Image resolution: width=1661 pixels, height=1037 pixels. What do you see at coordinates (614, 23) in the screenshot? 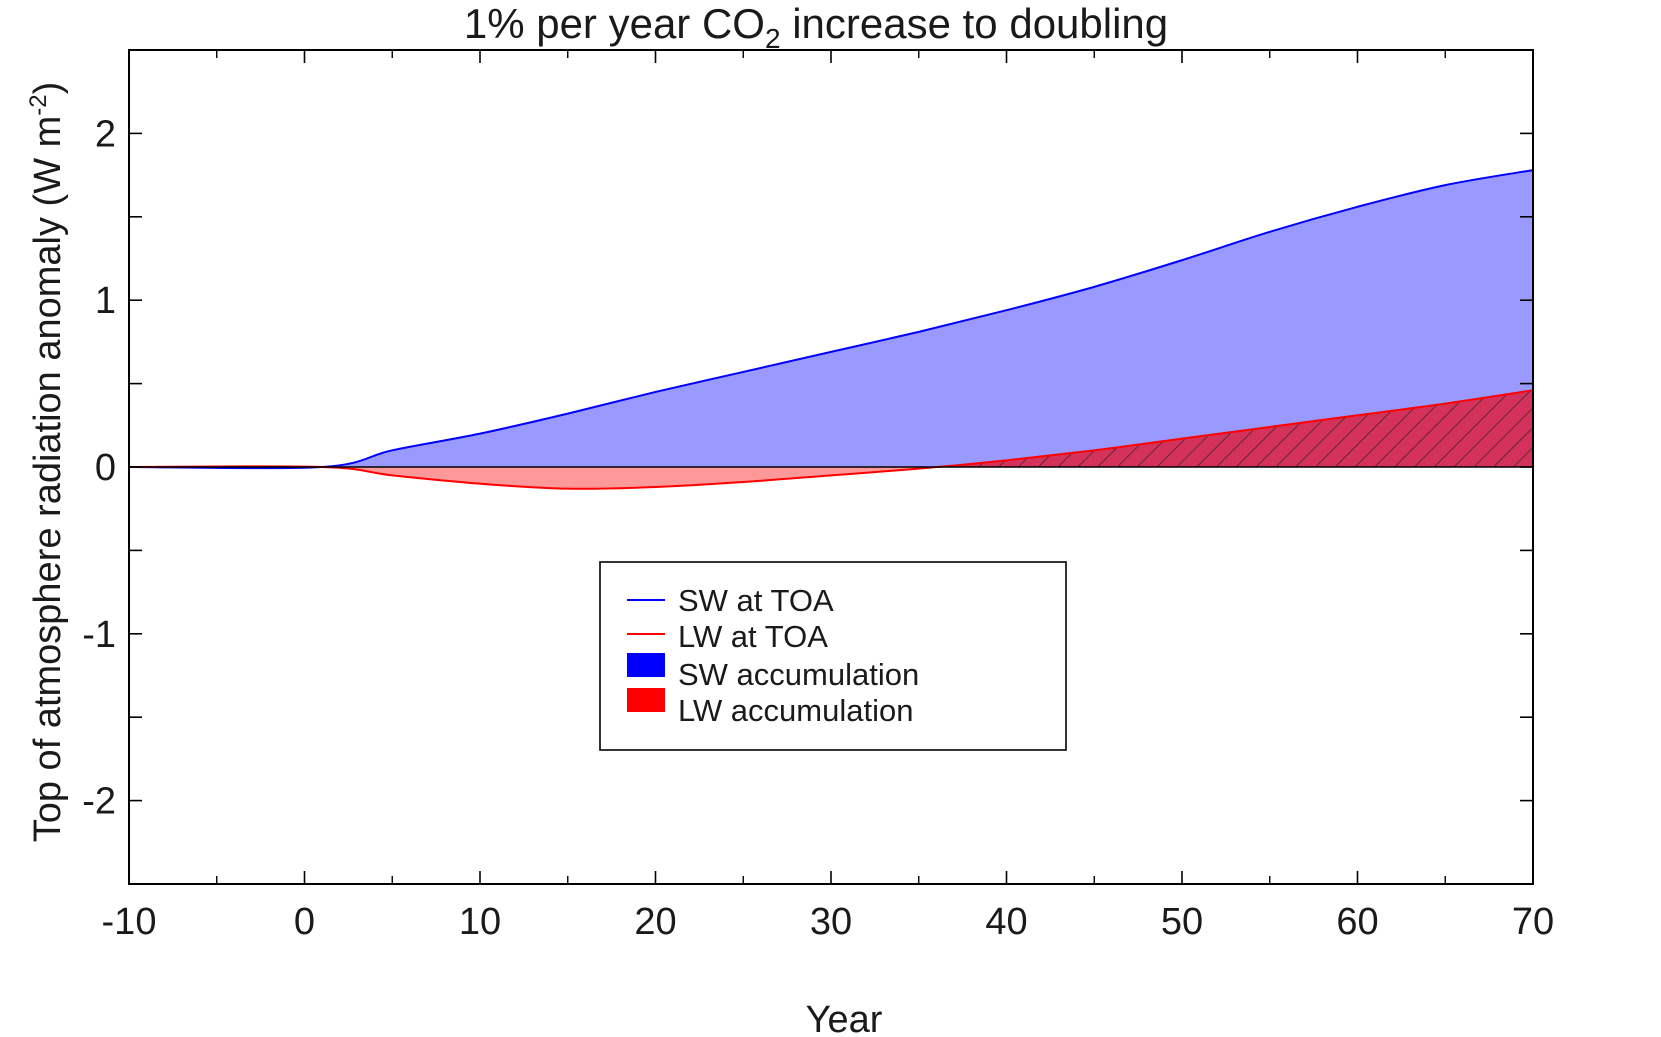
I see `chart-title-main: 1% per year CO` at bounding box center [614, 23].